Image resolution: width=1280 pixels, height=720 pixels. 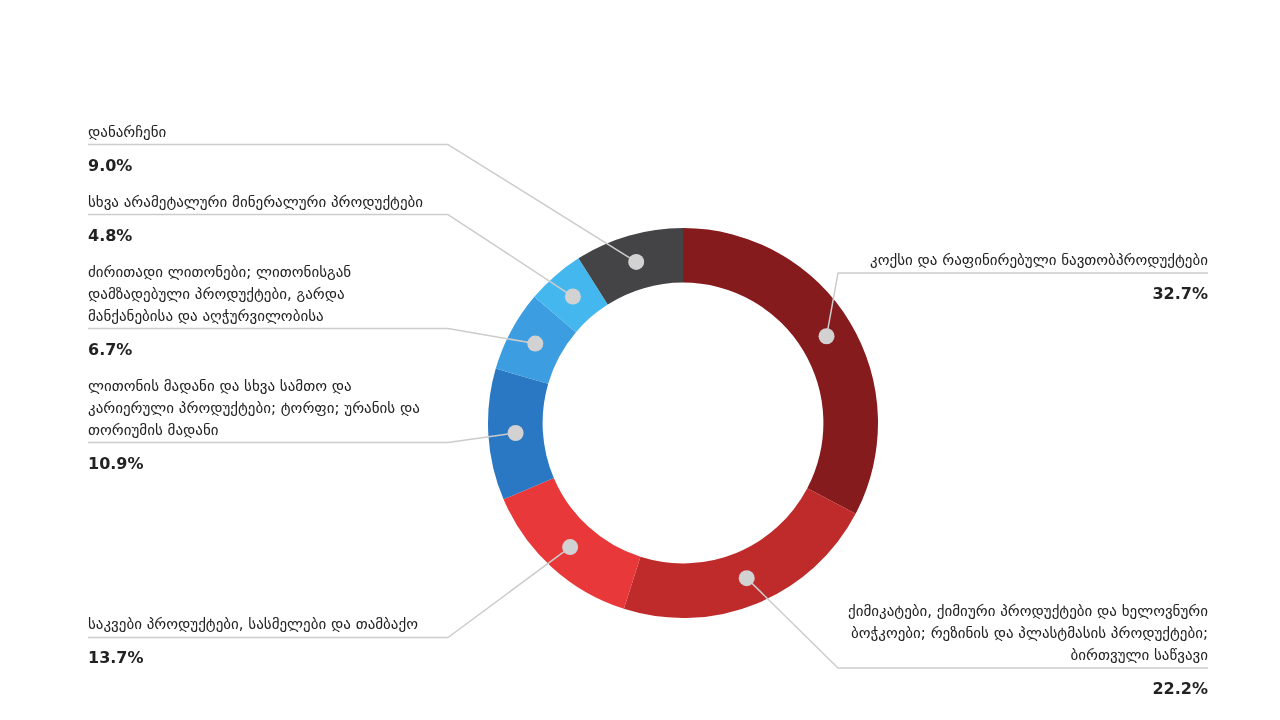 What do you see at coordinates (253, 624) in the screenshot?
I see `slice-label: საკვები პროდუქტები, სასმელები და თამბაქო` at bounding box center [253, 624].